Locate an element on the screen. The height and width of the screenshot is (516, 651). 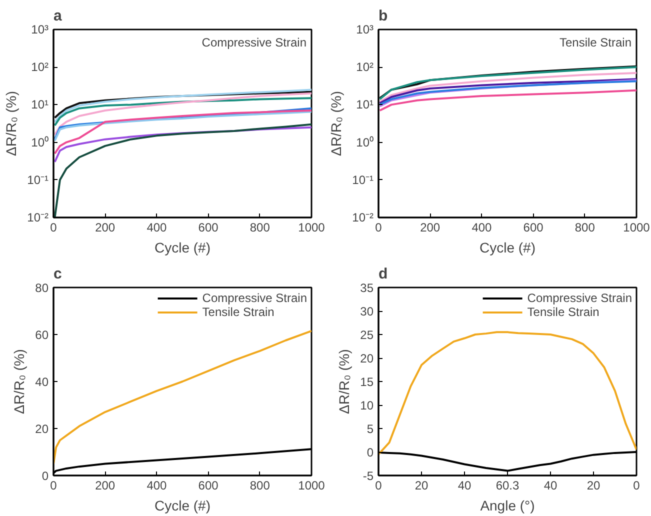
chart-title: b is located at coordinates (383, 16).